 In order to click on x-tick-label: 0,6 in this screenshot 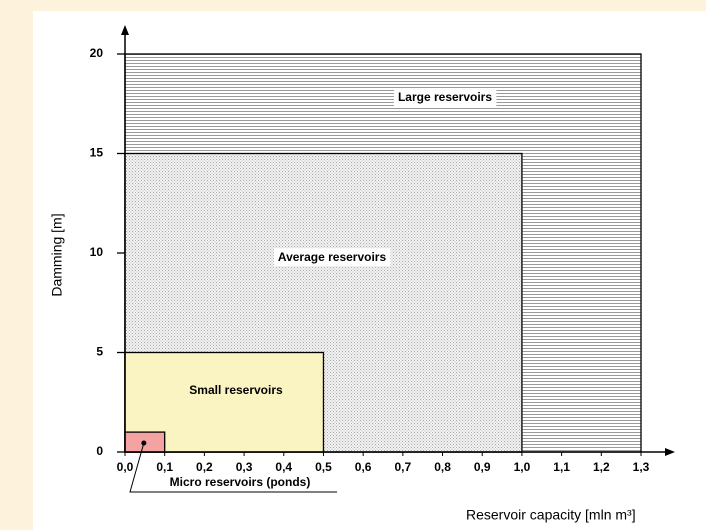, I will do `click(363, 467)`.